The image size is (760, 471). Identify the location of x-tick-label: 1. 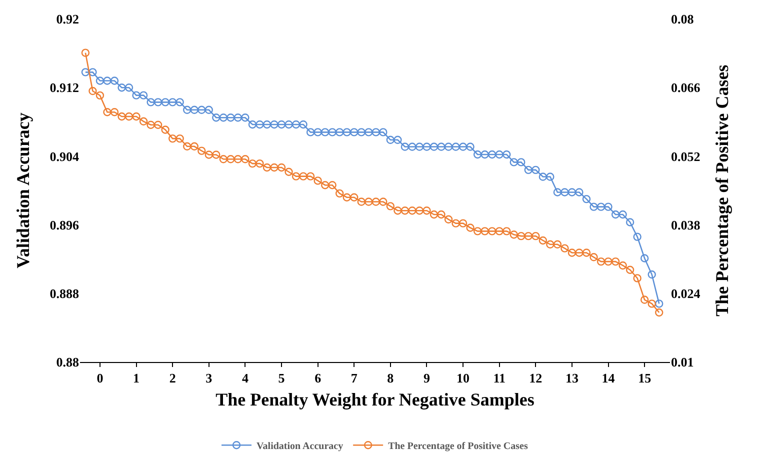
(136, 378).